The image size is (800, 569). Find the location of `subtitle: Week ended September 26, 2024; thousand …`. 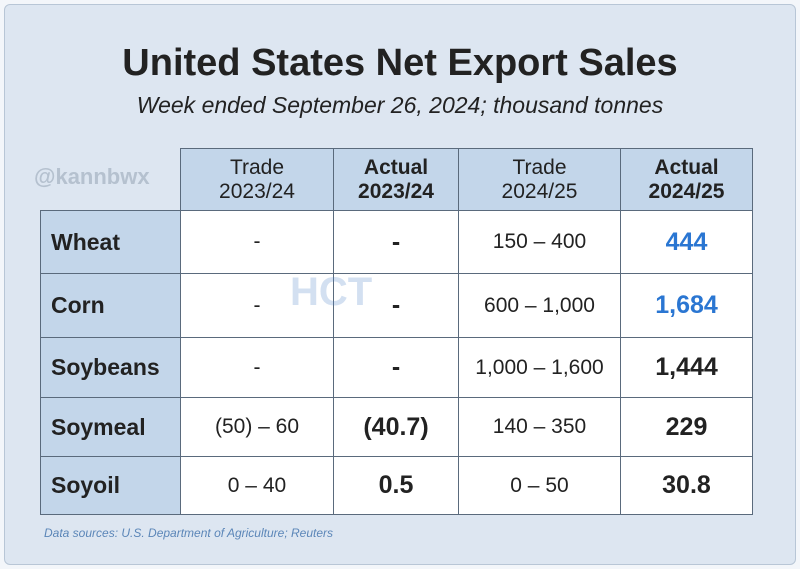

subtitle: Week ended September 26, 2024; thousand … is located at coordinates (400, 105).